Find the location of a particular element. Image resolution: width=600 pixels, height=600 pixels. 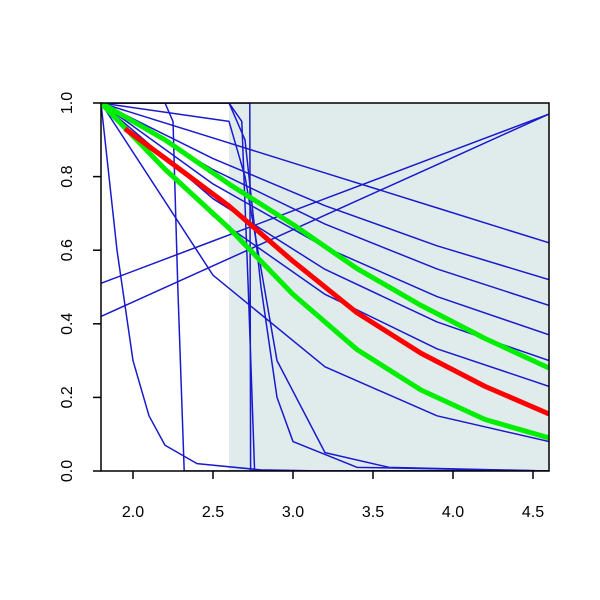

x-tick-label: 4.5 is located at coordinates (533, 512).